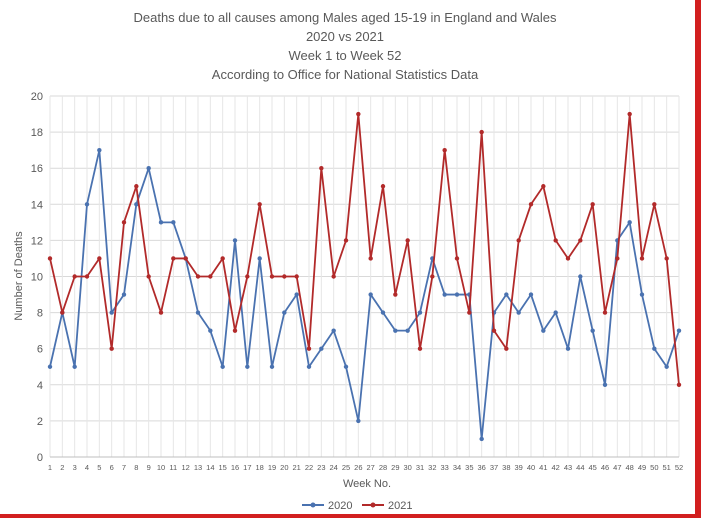 The image size is (701, 518). What do you see at coordinates (50, 467) in the screenshot?
I see `x-tick-label: 1` at bounding box center [50, 467].